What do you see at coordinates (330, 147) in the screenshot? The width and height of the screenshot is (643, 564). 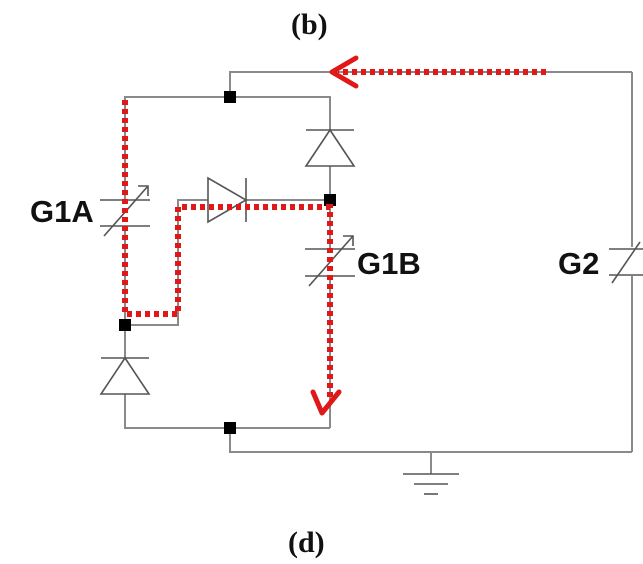 I see `diode-top` at bounding box center [330, 147].